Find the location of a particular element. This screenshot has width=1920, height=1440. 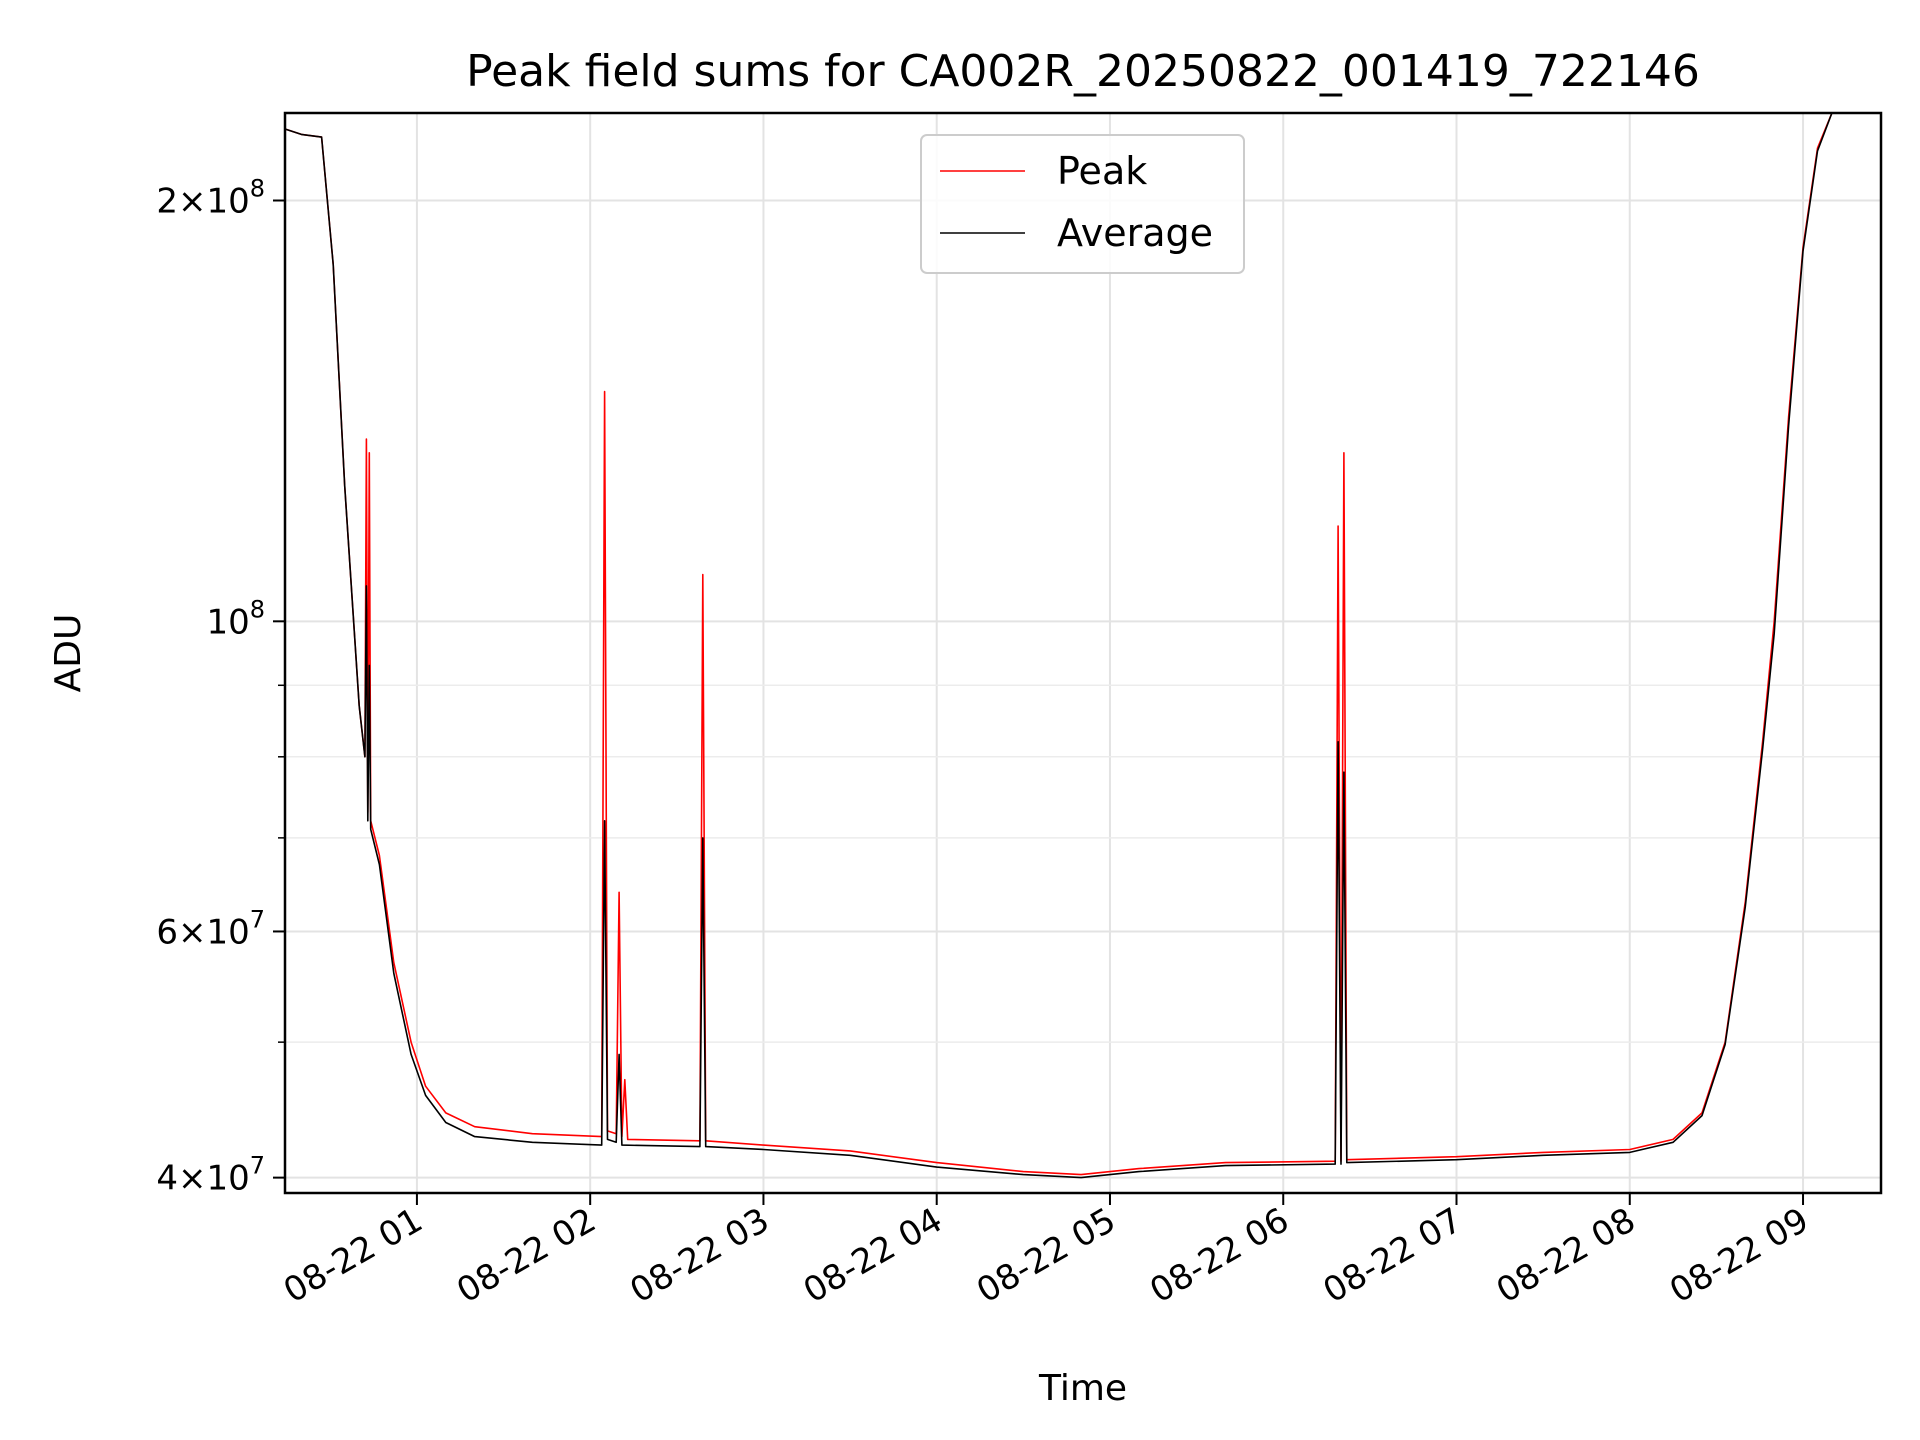

legend-label-average: Average is located at coordinates (1135, 233).